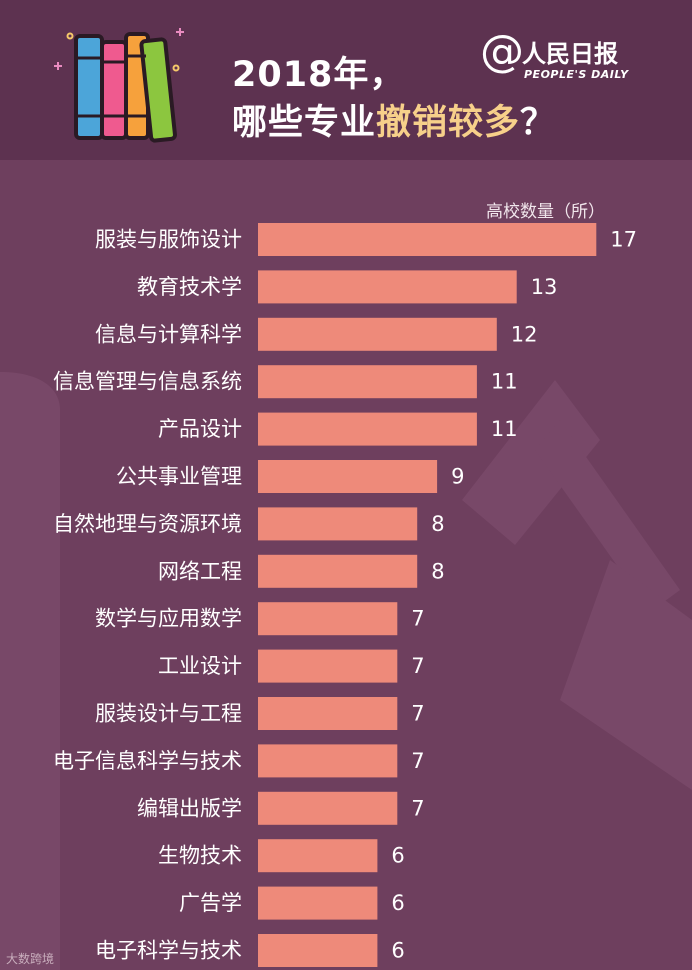 The height and width of the screenshot is (970, 692). What do you see at coordinates (200, 856) in the screenshot?
I see `category-label: 生物技术` at bounding box center [200, 856].